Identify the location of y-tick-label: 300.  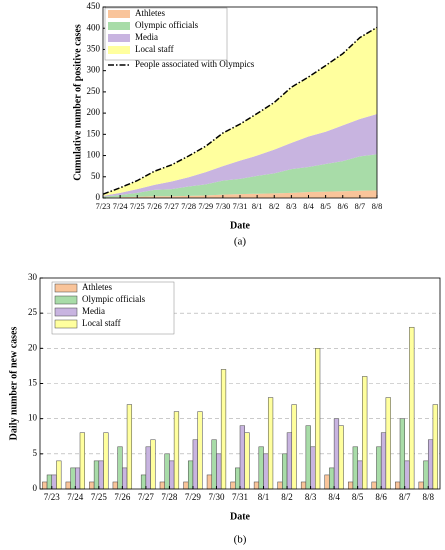
(94, 70).